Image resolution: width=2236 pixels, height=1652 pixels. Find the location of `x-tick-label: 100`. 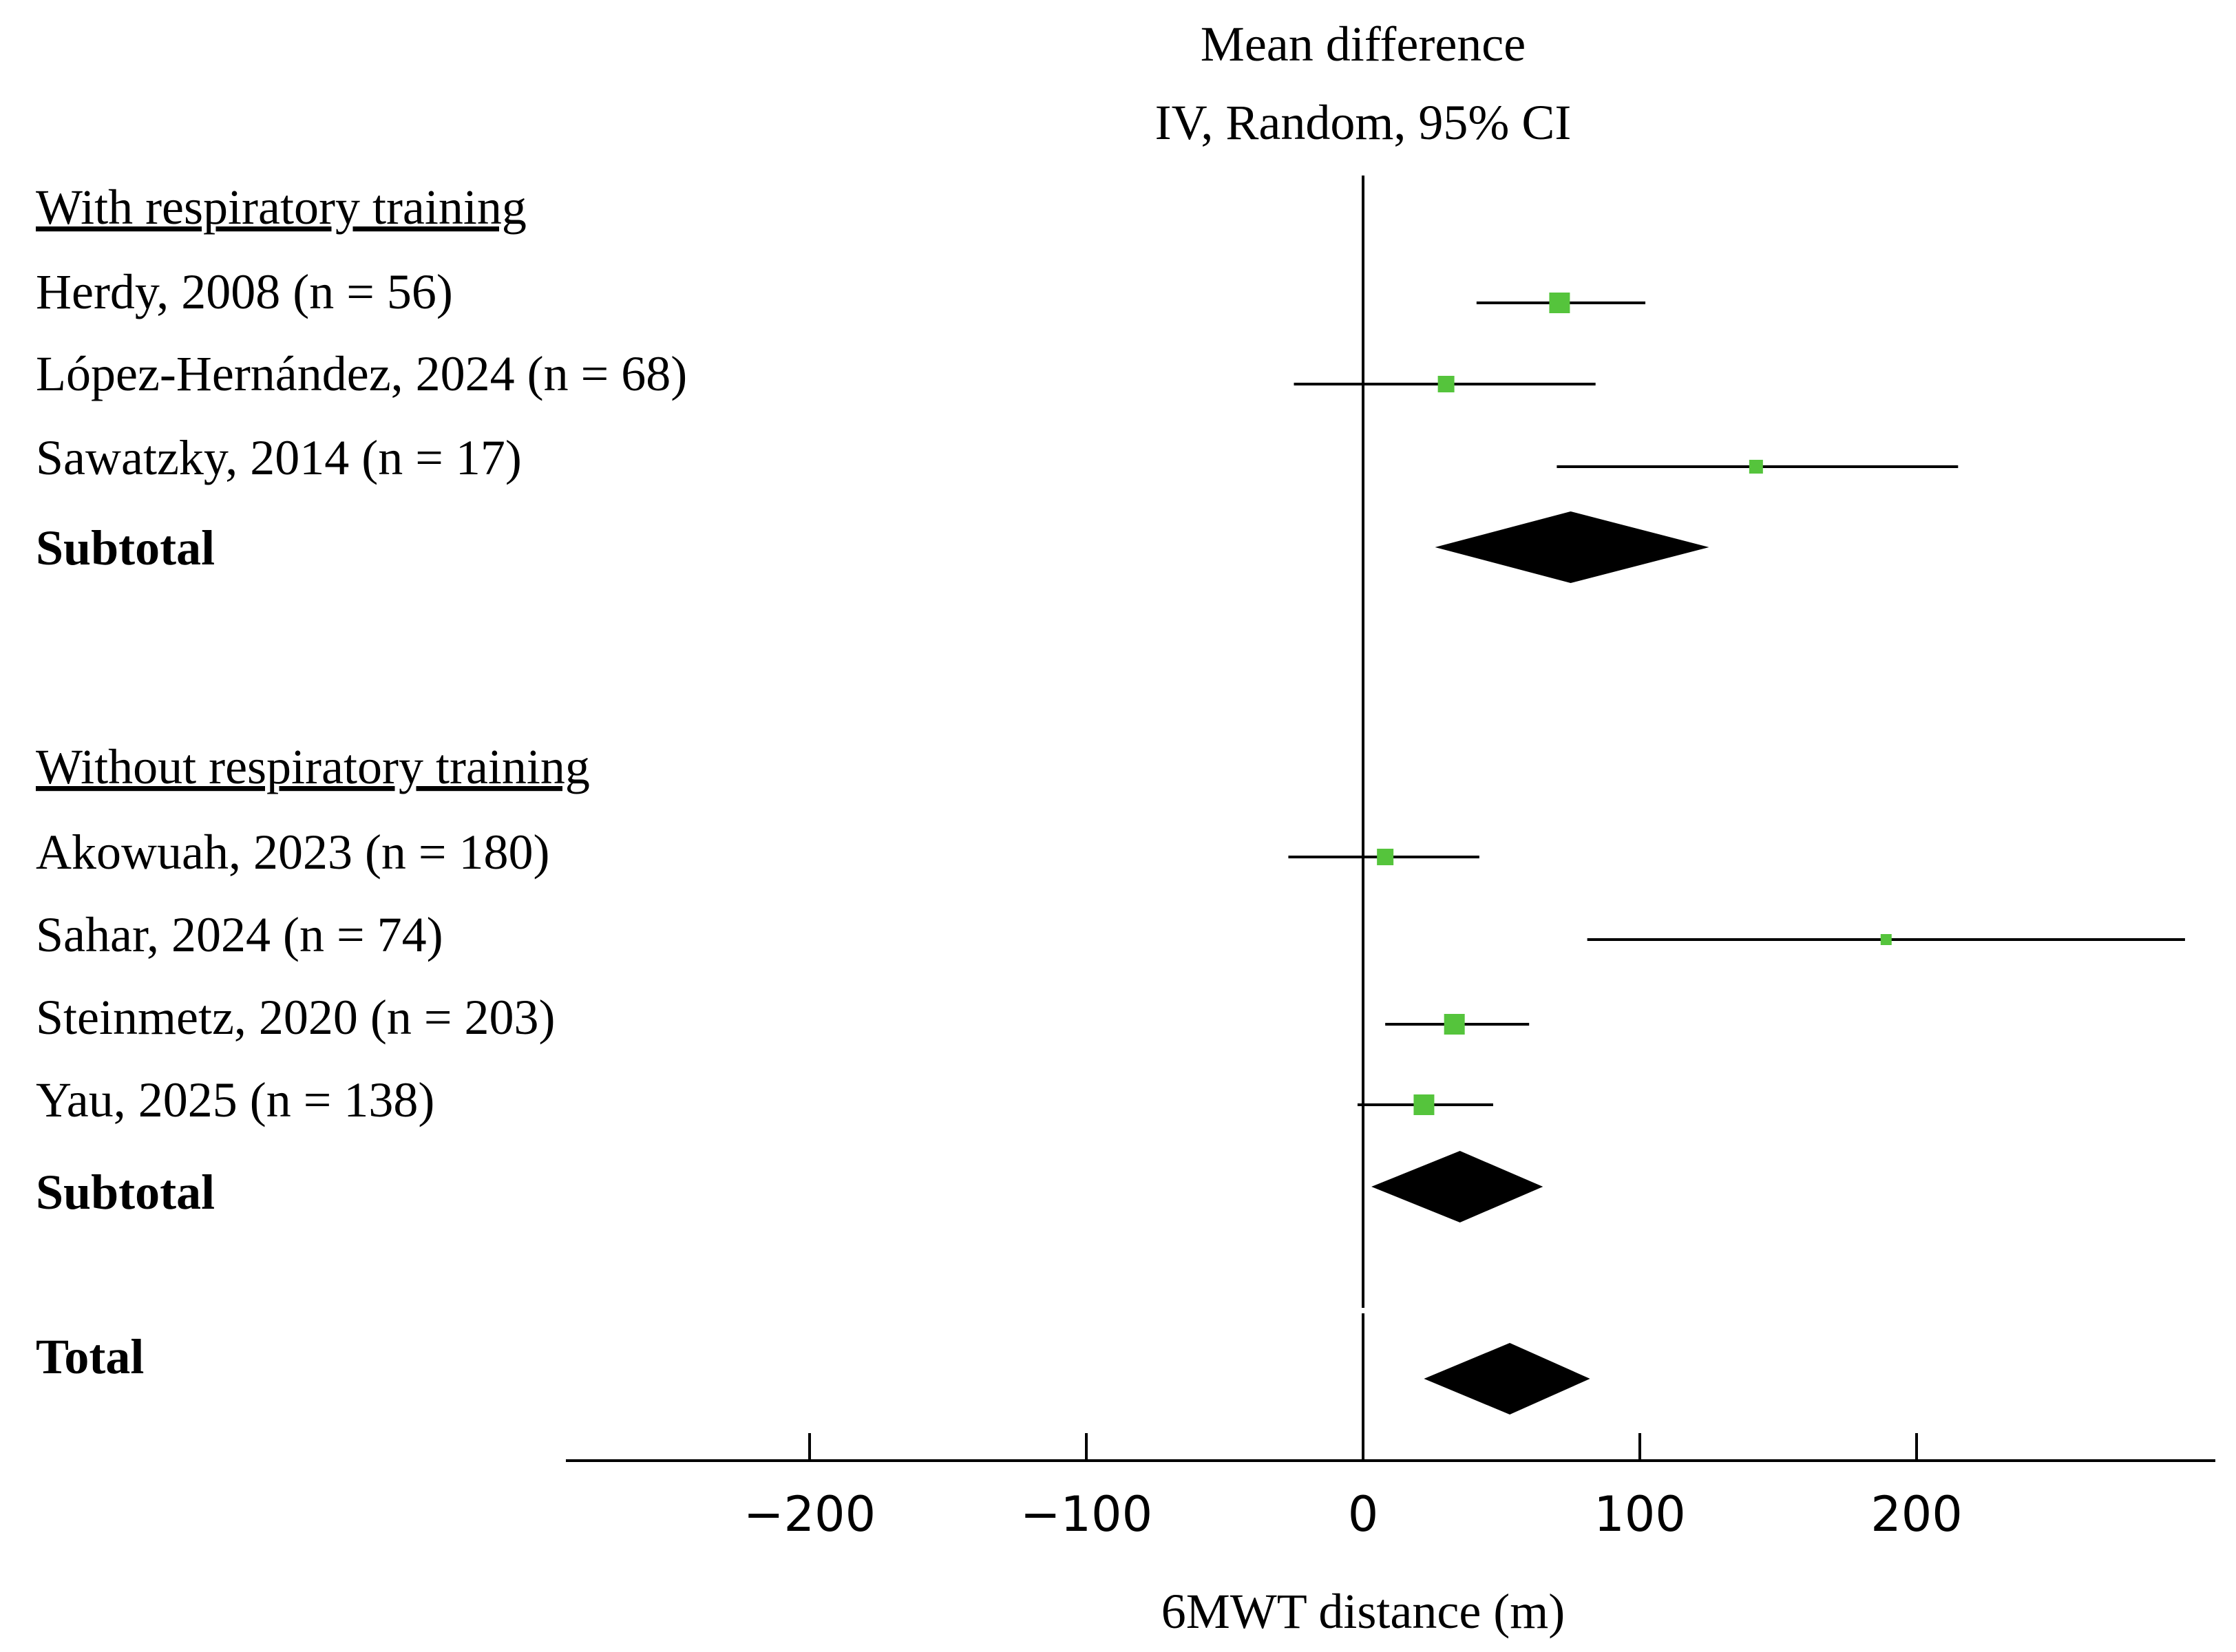

x-tick-label: 100 is located at coordinates (1640, 1515).